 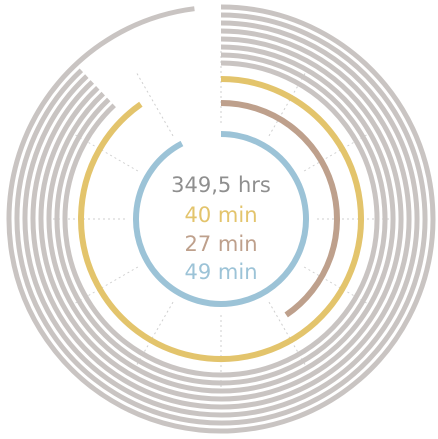 I want to click on center-label-series-1: 40 min, so click(x=221, y=215).